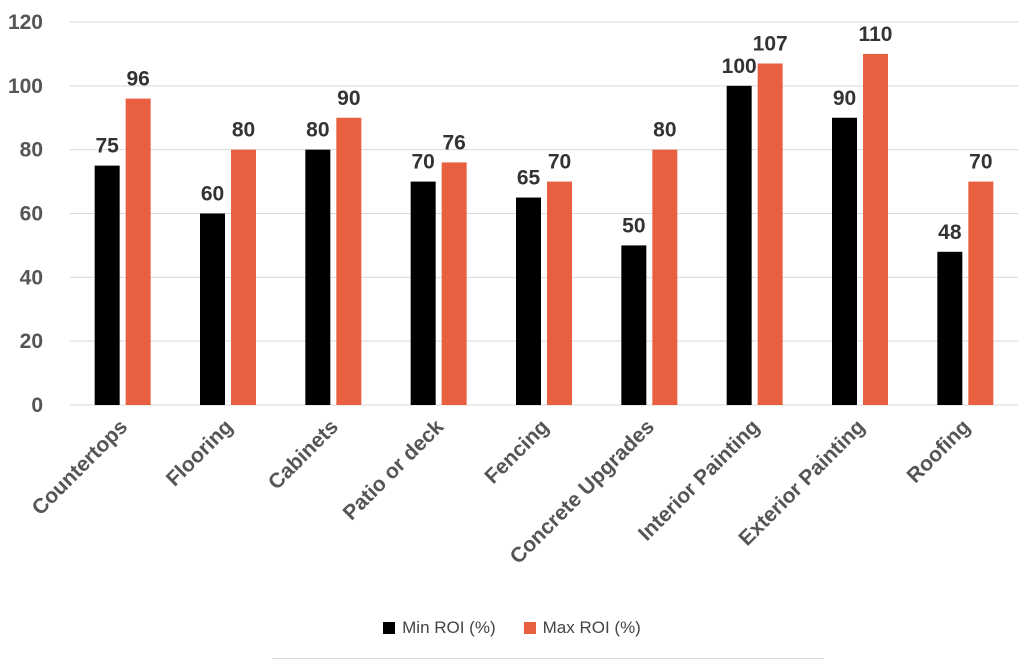 This screenshot has width=1024, height=661. What do you see at coordinates (529, 178) in the screenshot?
I see `data-label-min: 65` at bounding box center [529, 178].